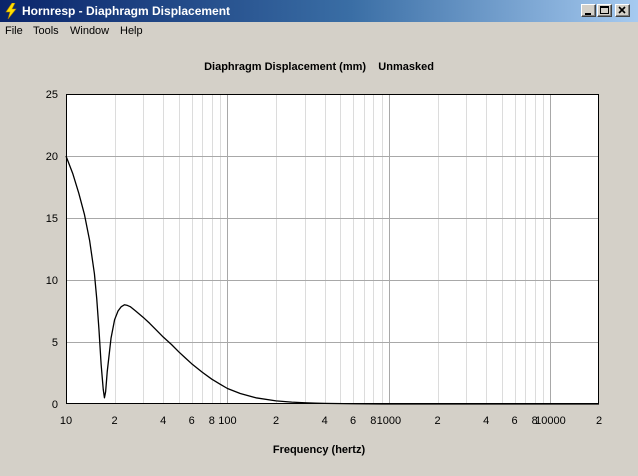  Describe the element at coordinates (588, 10) in the screenshot. I see `minimize-button` at that location.